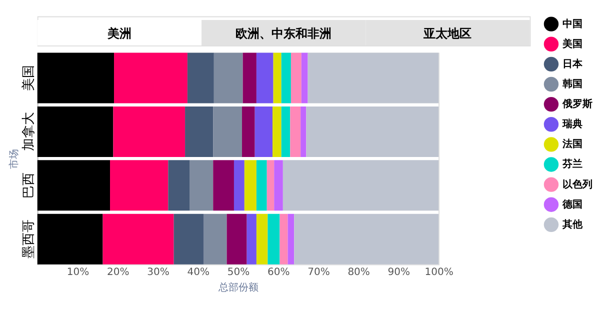  Describe the element at coordinates (572, 84) in the screenshot. I see `legend-label: 韩国` at that location.